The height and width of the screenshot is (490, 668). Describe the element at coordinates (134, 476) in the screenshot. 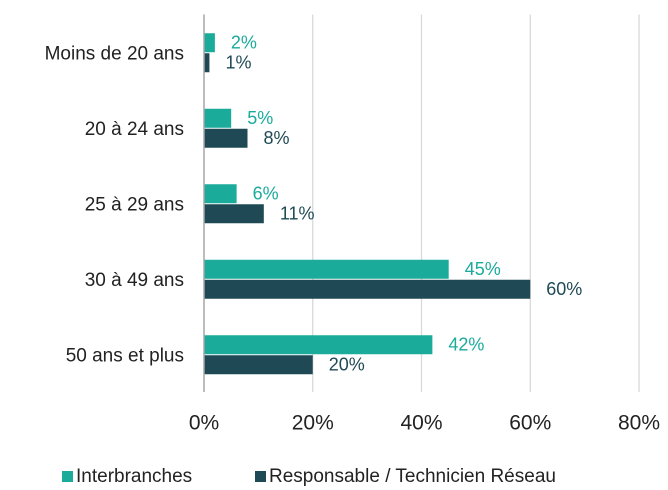

I see `legend-label: Interbranches` at that location.